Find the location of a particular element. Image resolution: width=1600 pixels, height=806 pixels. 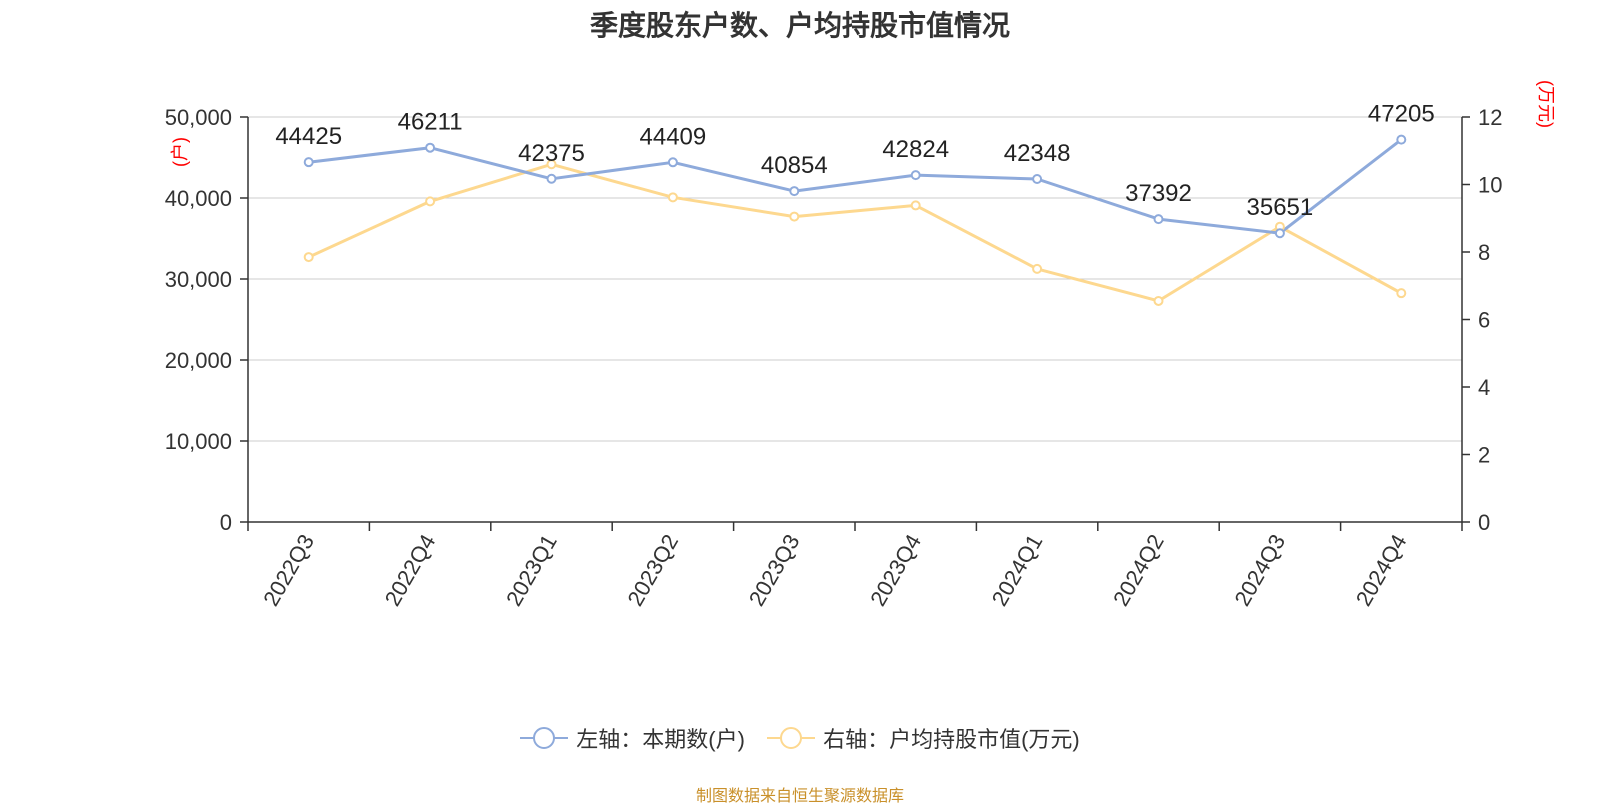

data-label: 42824 is located at coordinates (915, 149).